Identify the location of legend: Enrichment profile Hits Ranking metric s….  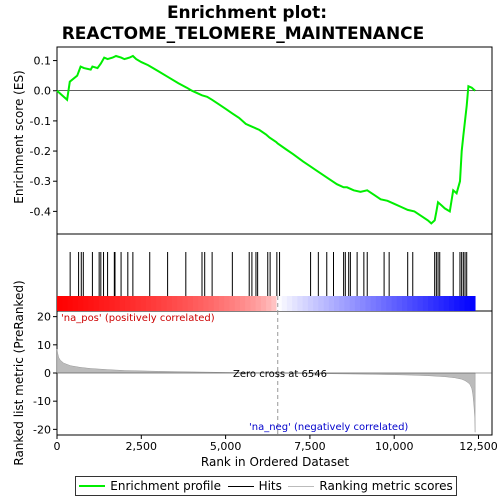
(266, 486).